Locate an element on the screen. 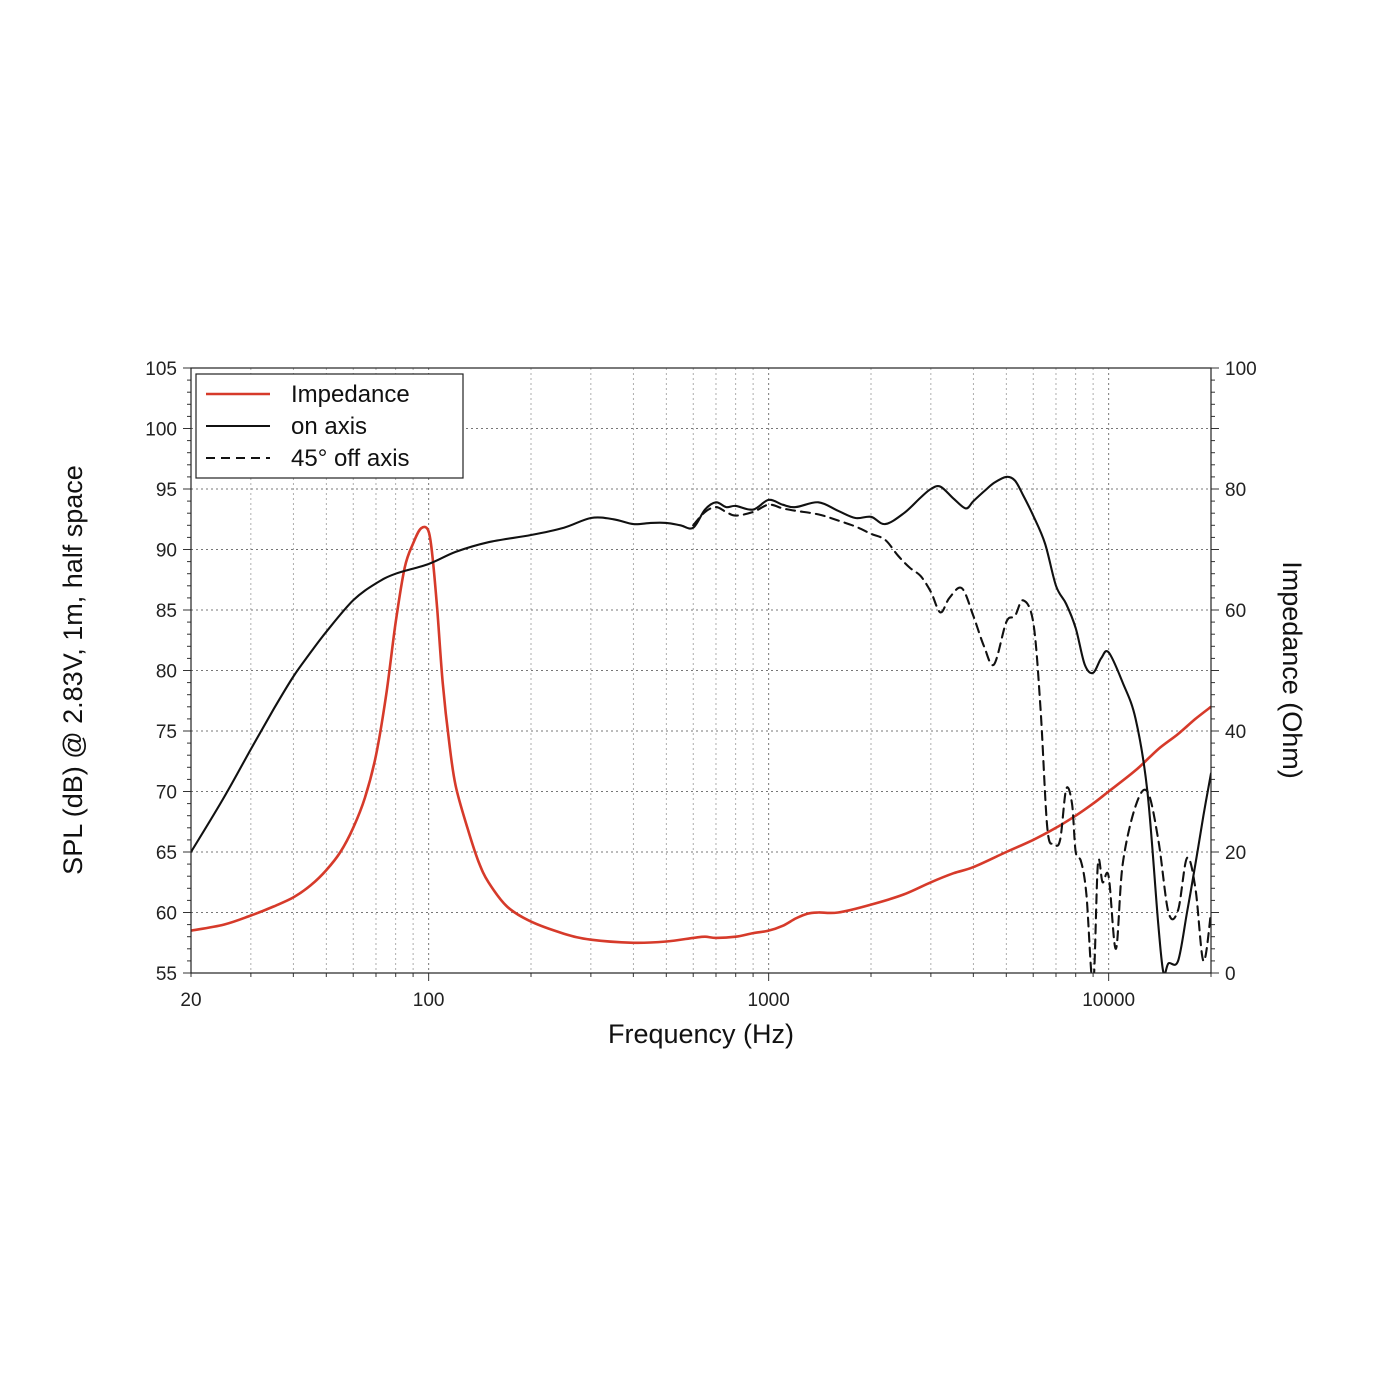 The width and height of the screenshot is (1400, 1400). y2-tick-label: 20 is located at coordinates (1235, 853).